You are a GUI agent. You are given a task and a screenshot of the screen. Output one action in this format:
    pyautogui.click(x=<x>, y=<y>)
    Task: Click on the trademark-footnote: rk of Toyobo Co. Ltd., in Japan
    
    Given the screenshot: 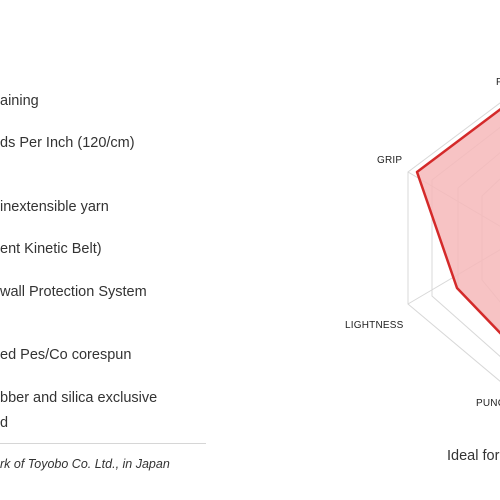 What is the action you would take?
    pyautogui.click(x=85, y=464)
    